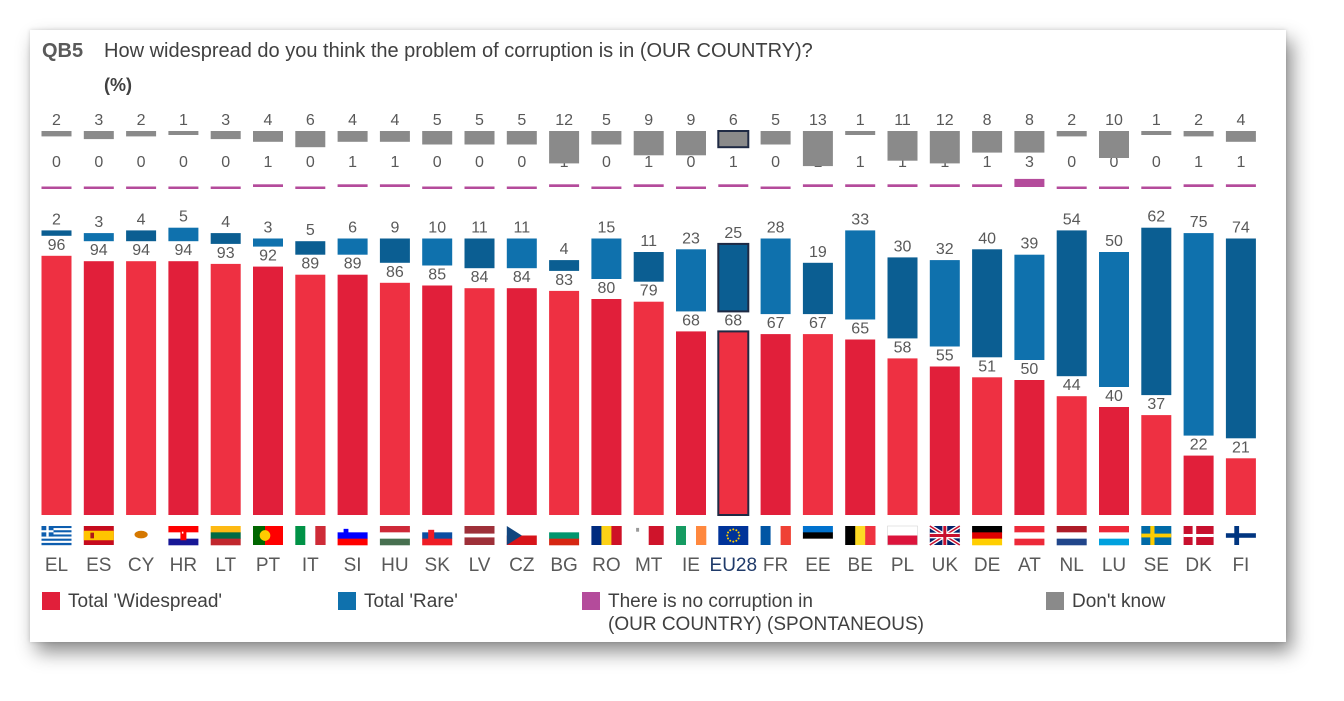  I want to click on bar-widespread-nl, so click(1071, 455).